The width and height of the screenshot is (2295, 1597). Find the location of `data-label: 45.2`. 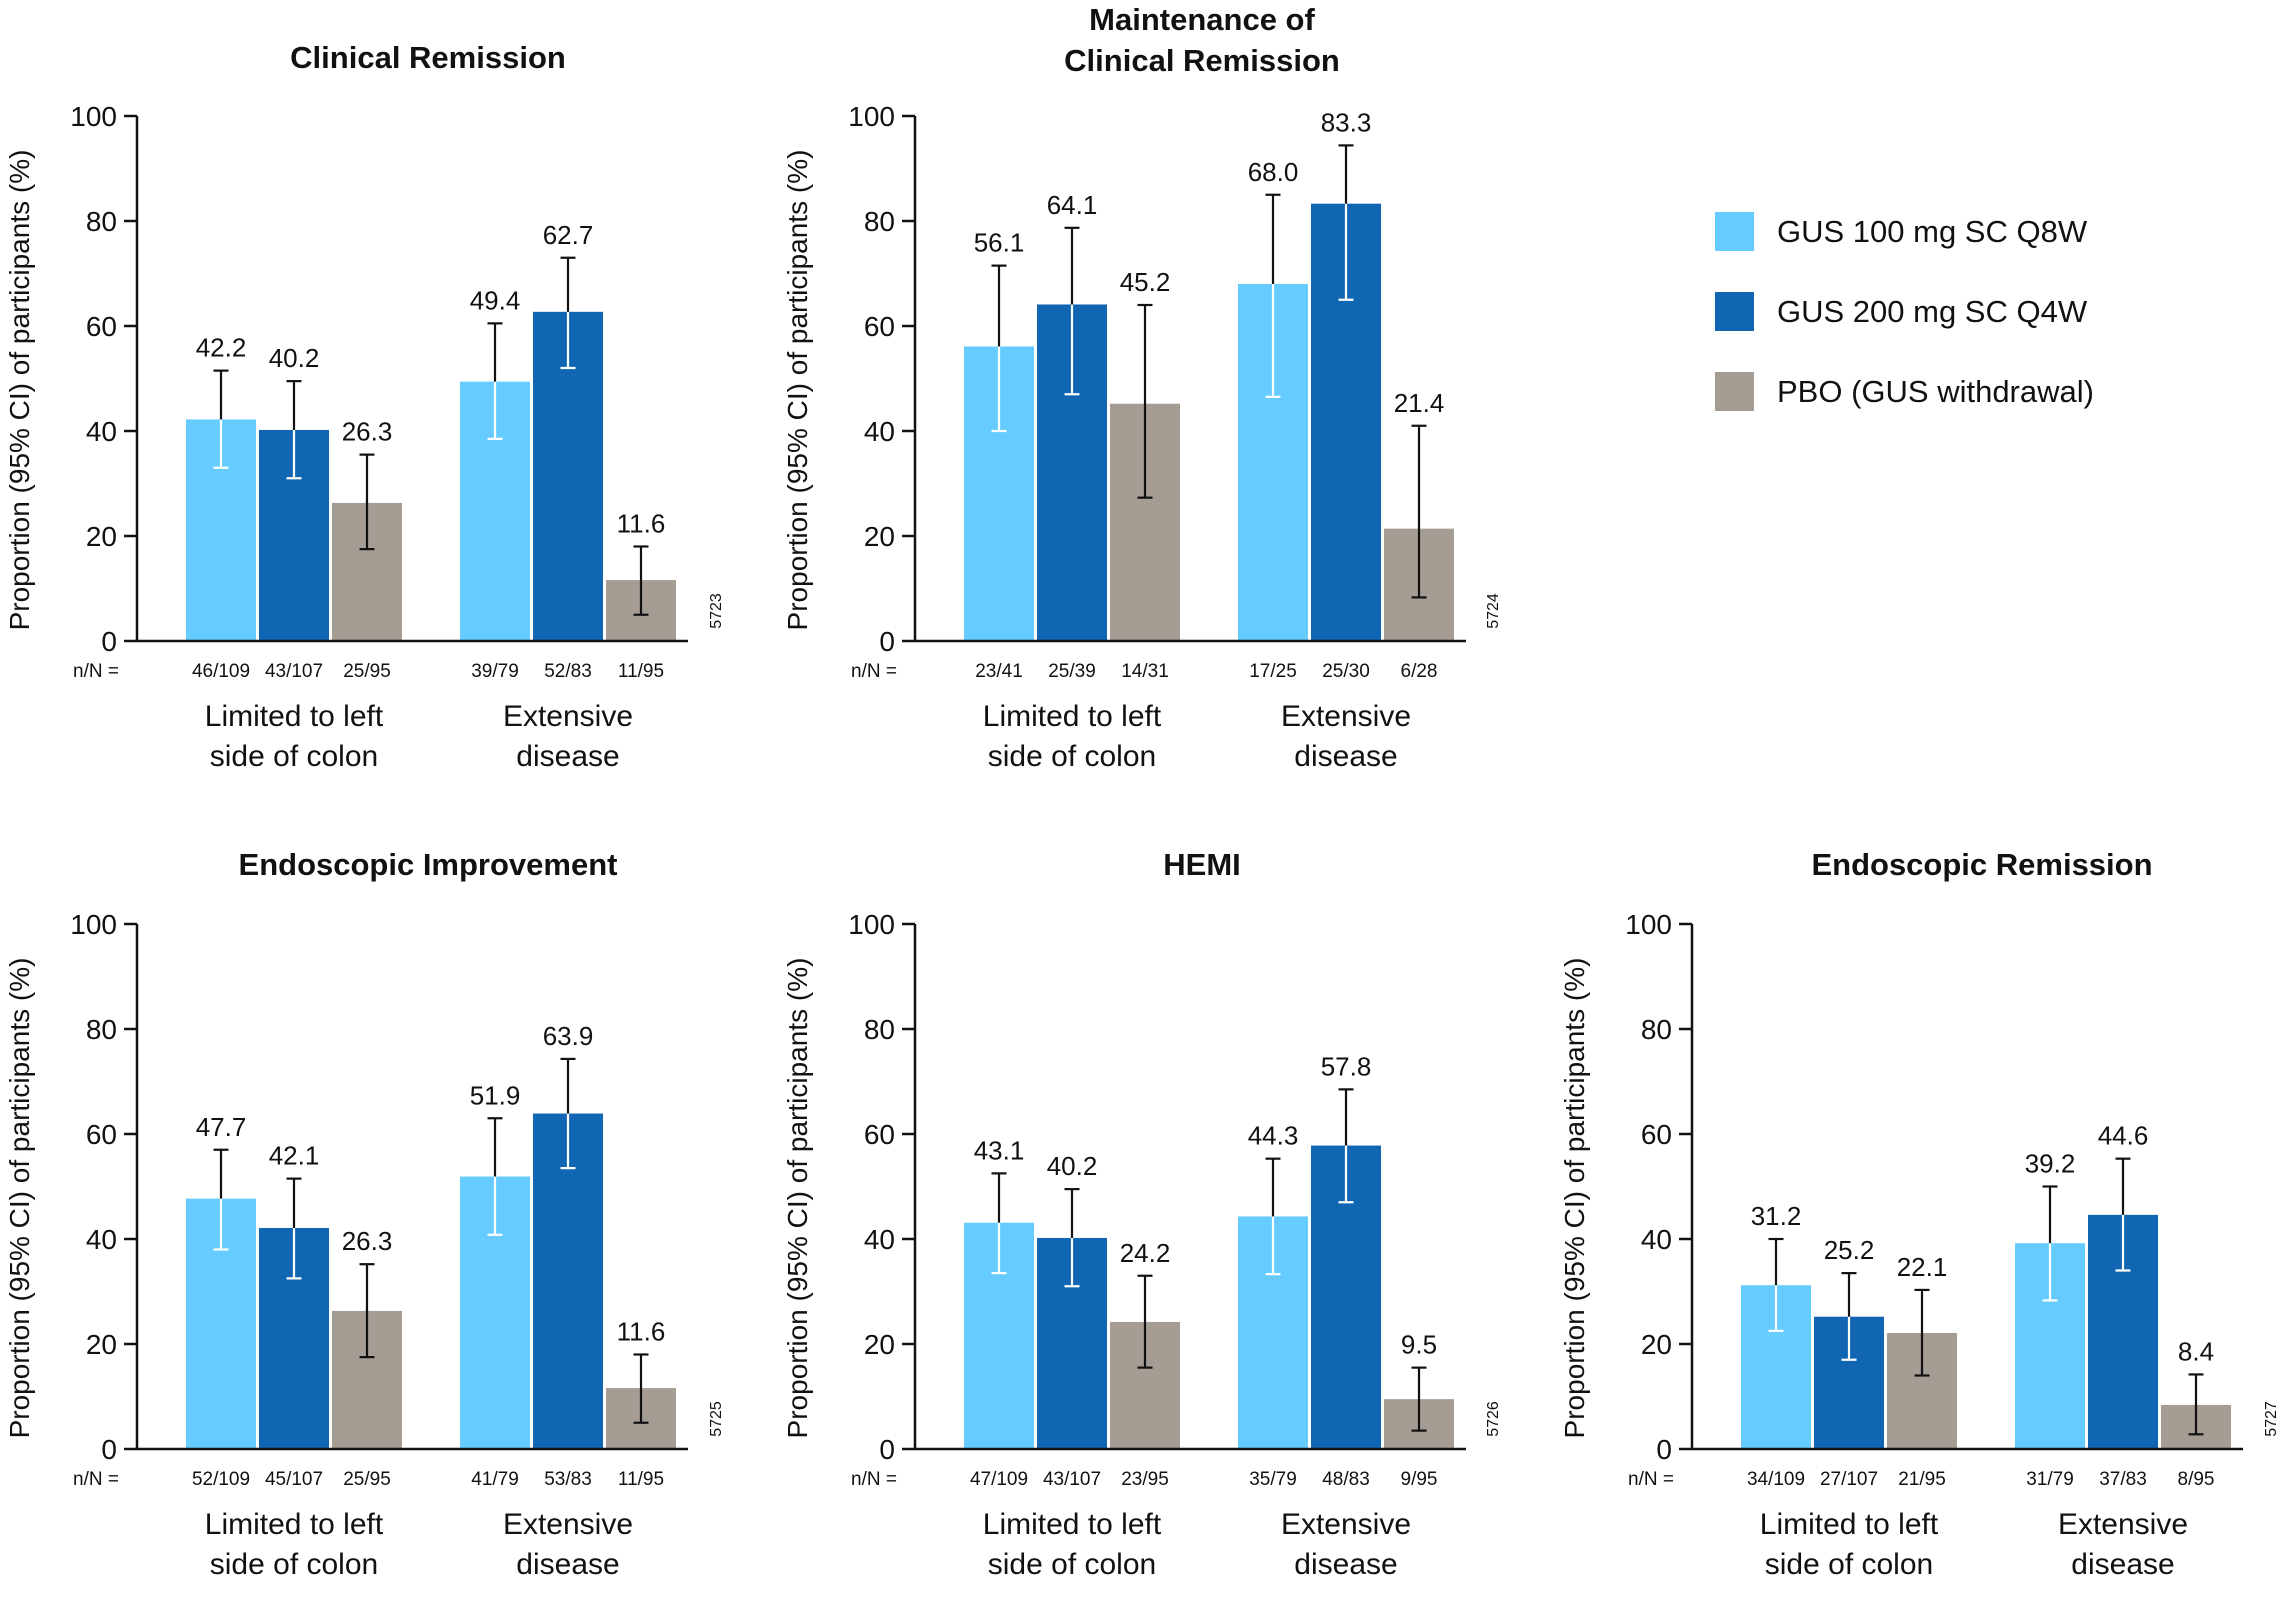

data-label: 45.2 is located at coordinates (1145, 282).